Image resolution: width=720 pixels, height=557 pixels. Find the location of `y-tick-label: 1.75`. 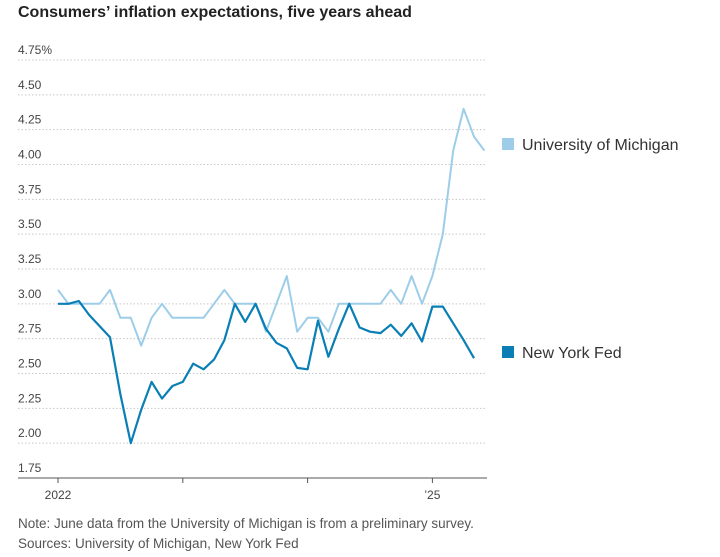

y-tick-label: 1.75 is located at coordinates (30, 468).